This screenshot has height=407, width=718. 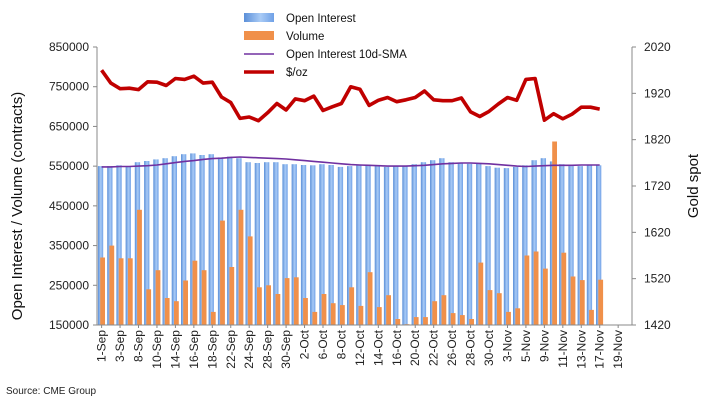 What do you see at coordinates (350, 96) in the screenshot?
I see `gold-price-line` at bounding box center [350, 96].